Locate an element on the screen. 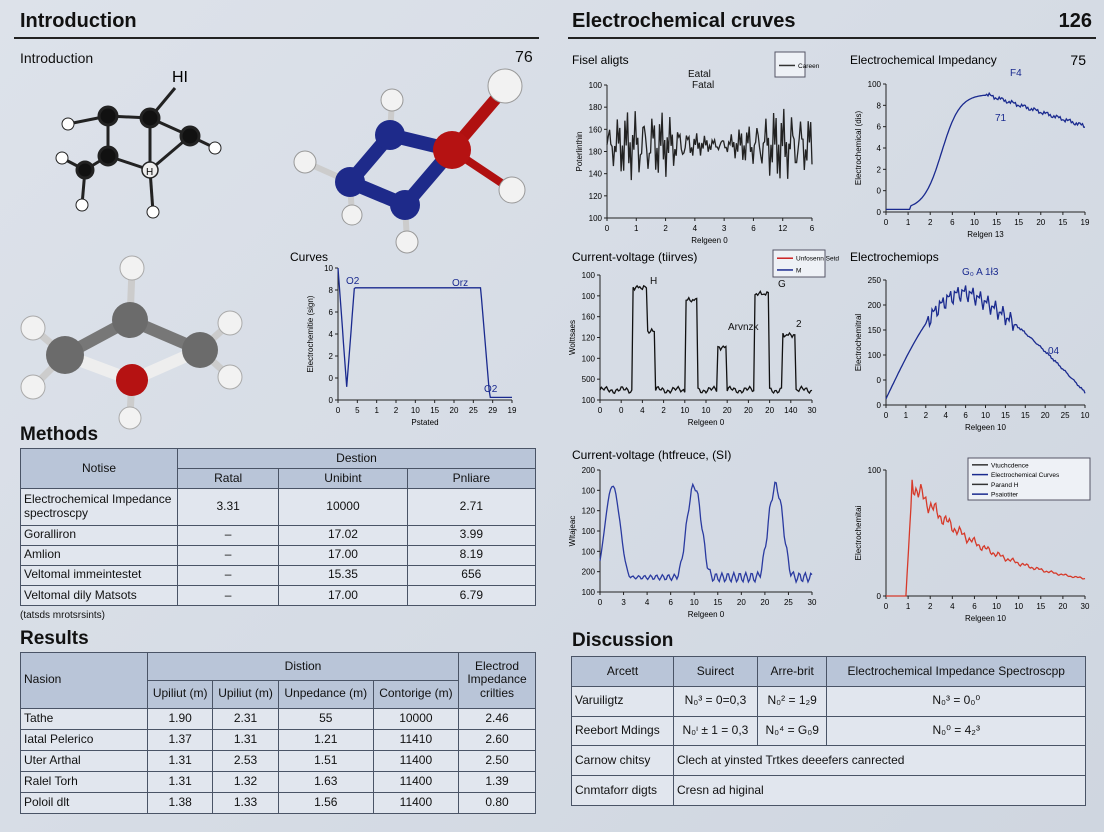 Image resolution: width=1104 pixels, height=832 pixels. cell: 1.31 is located at coordinates (180, 760).